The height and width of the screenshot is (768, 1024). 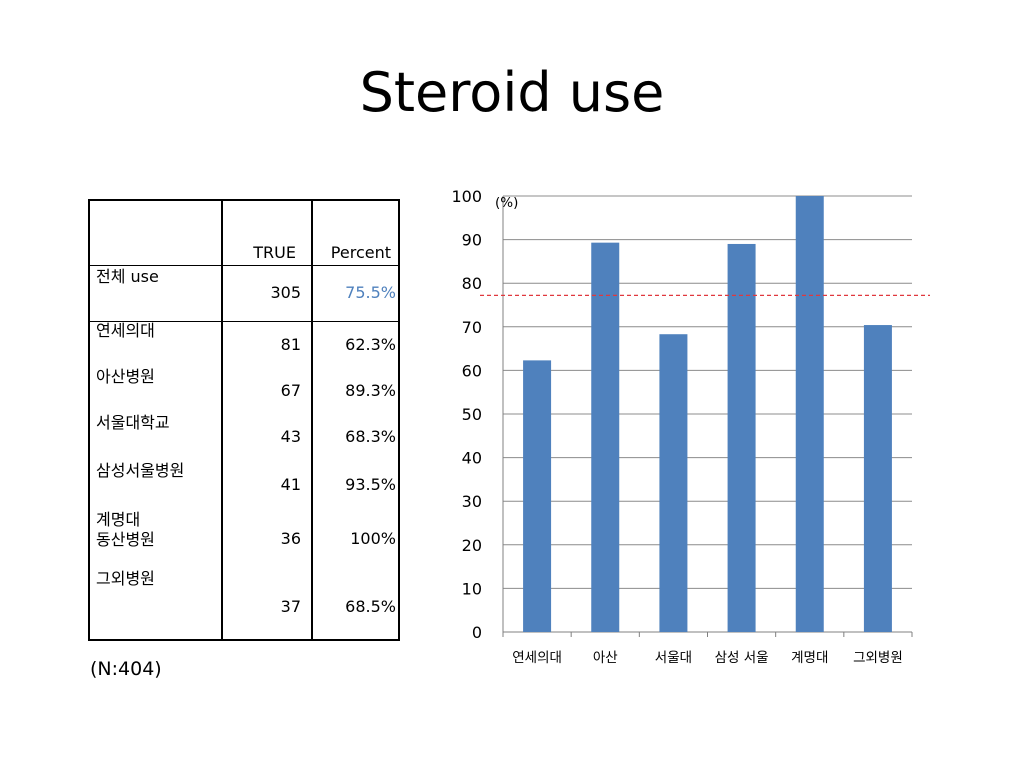 What do you see at coordinates (370, 292) in the screenshot?
I see `table-row-percent: 75.5%` at bounding box center [370, 292].